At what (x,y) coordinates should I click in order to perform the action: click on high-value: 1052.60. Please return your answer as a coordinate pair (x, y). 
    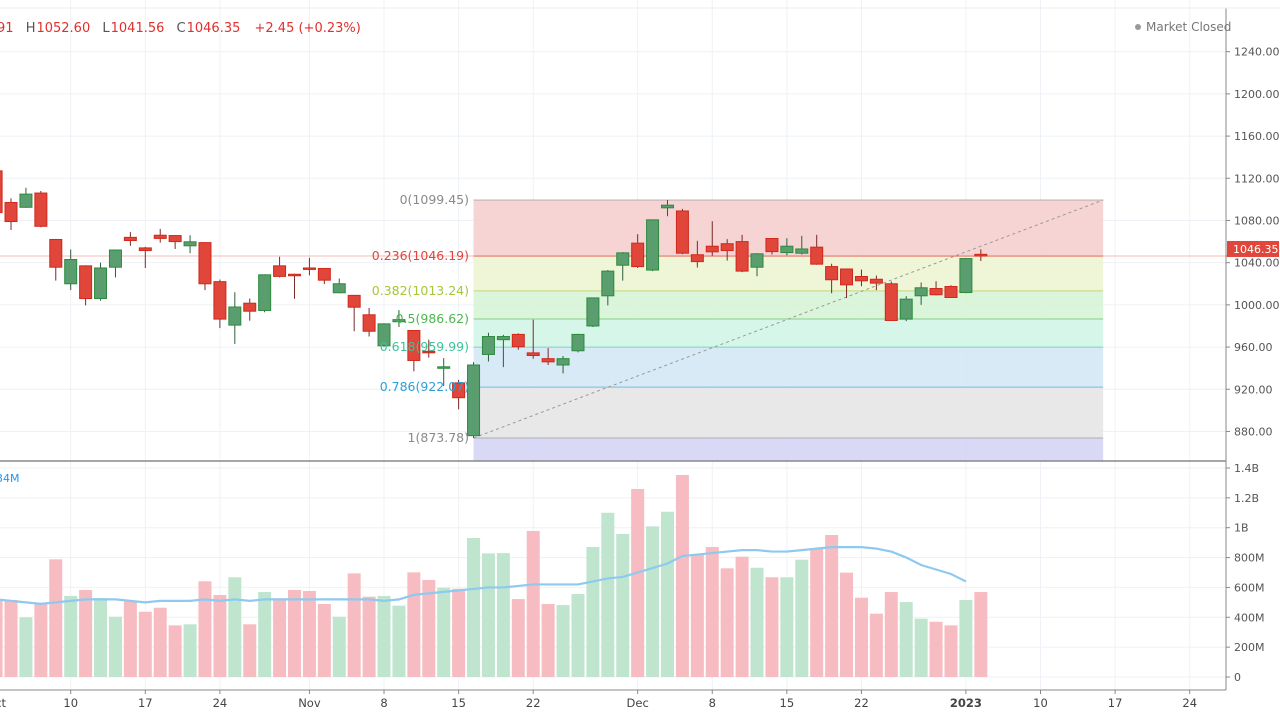
    Looking at the image, I should click on (63, 28).